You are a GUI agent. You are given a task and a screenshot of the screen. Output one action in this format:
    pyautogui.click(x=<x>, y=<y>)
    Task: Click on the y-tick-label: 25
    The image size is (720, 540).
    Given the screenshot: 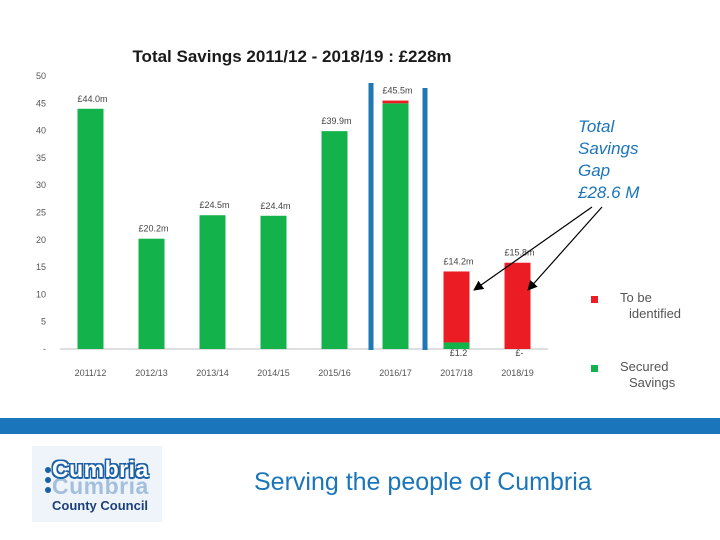 What is the action you would take?
    pyautogui.click(x=41, y=213)
    